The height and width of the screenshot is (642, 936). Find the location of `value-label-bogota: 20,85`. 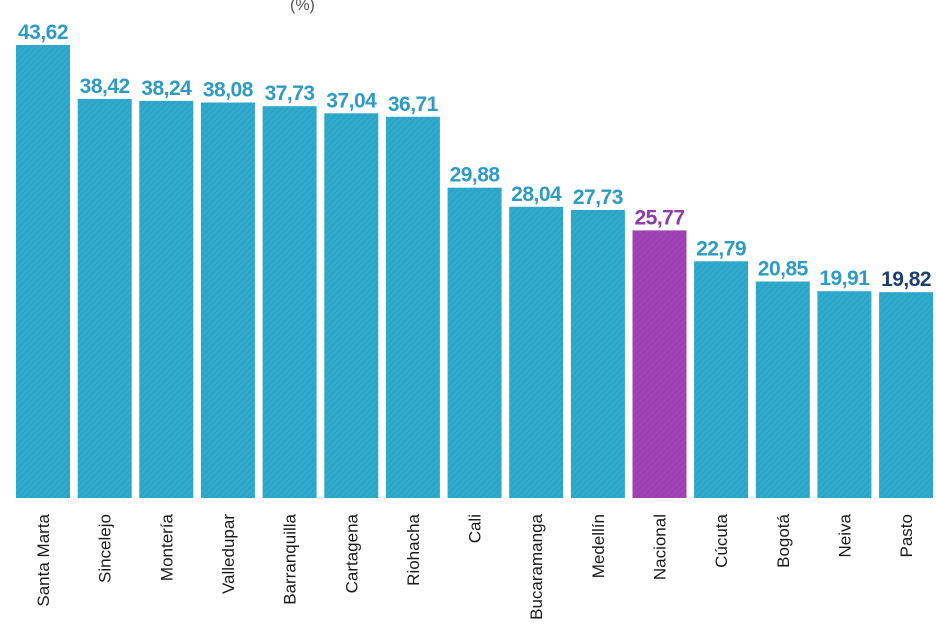

value-label-bogota: 20,85 is located at coordinates (783, 269).